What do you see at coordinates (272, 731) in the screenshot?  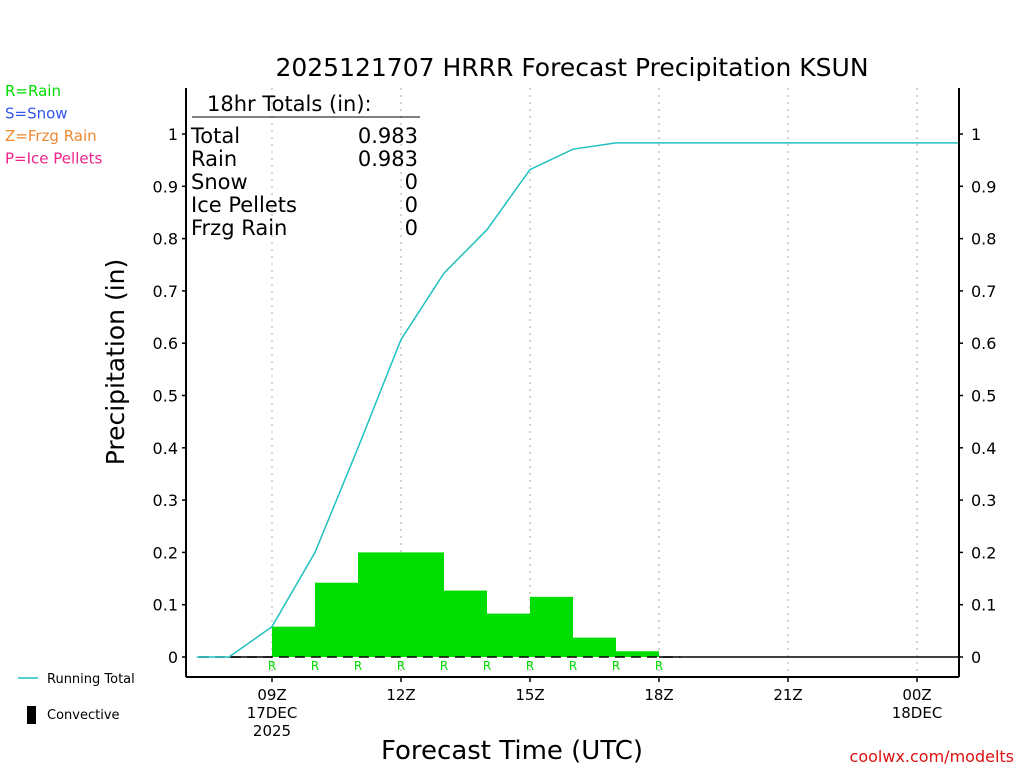 I see `x-tick-label: 2025` at bounding box center [272, 731].